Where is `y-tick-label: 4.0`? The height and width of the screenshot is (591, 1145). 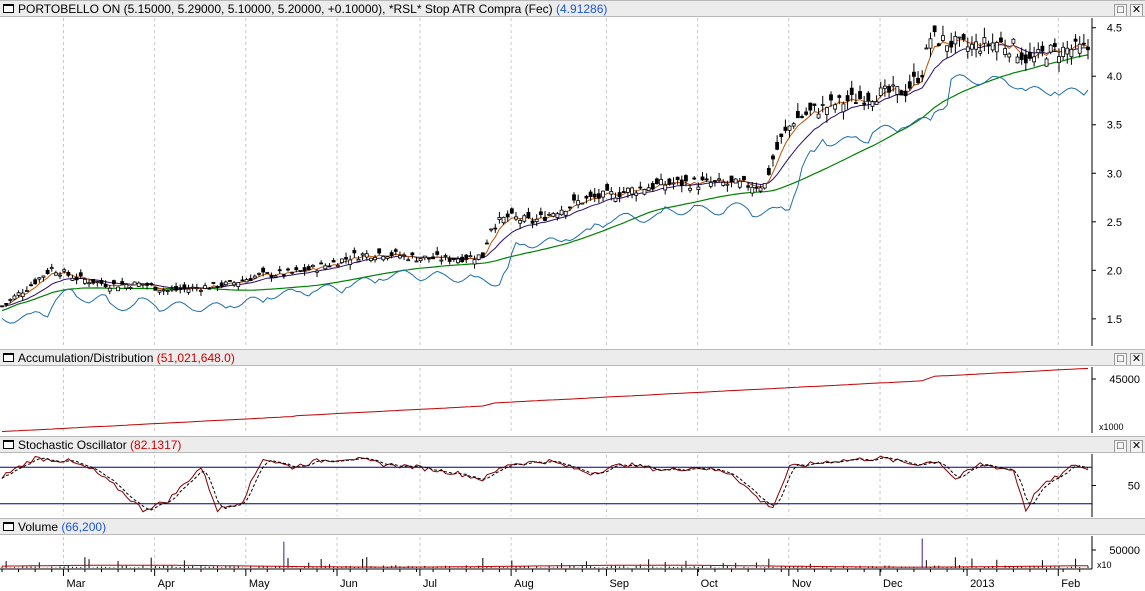
y-tick-label: 4.0 is located at coordinates (1114, 77).